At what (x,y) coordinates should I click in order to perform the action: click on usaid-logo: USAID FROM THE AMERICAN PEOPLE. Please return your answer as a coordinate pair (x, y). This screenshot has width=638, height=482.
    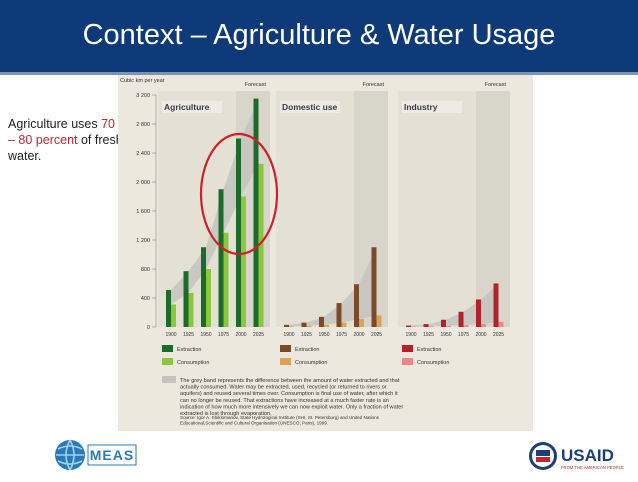
    Looking at the image, I should click on (580, 456).